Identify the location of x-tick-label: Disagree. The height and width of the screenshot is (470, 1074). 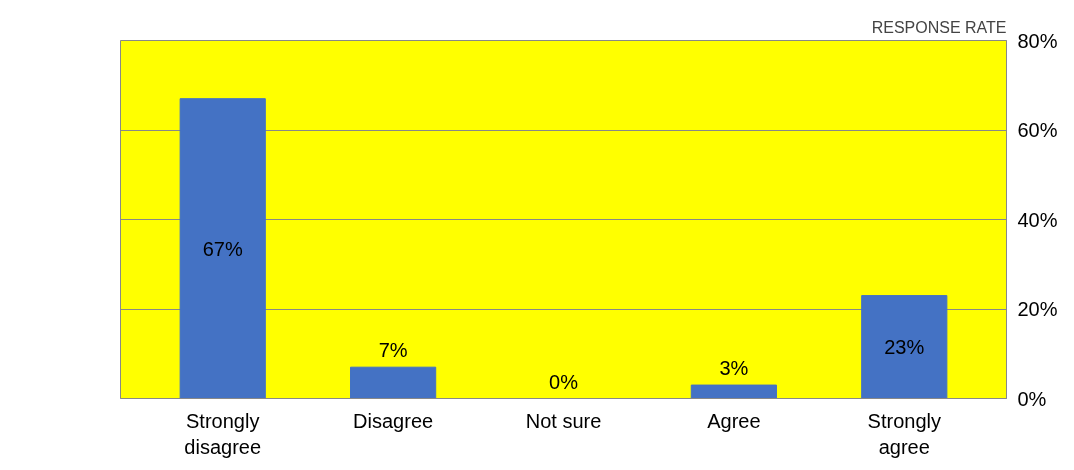
(393, 420).